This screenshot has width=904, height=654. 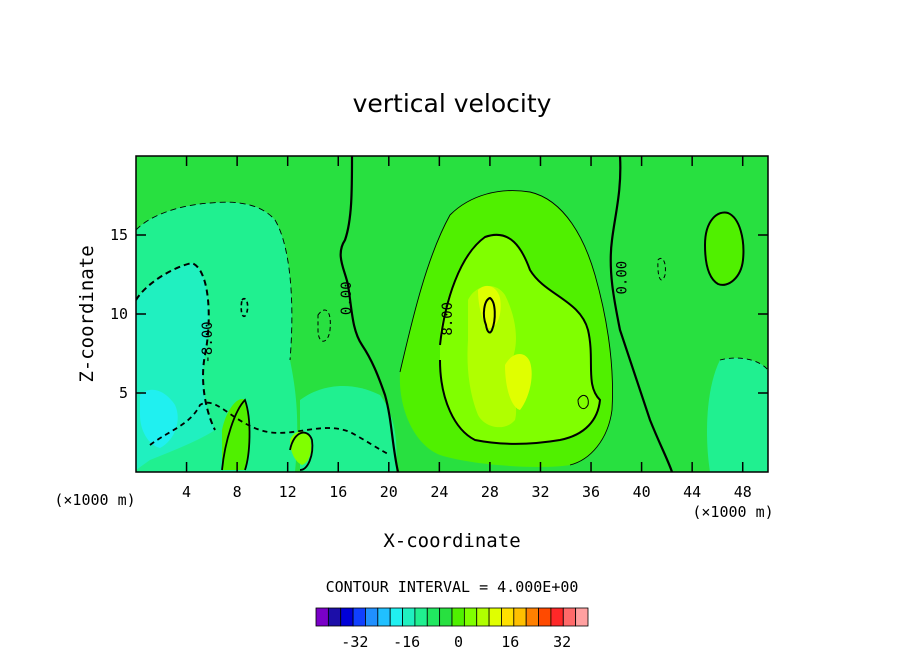 I want to click on x-axis-label: X-coordinate, so click(x=451, y=541).